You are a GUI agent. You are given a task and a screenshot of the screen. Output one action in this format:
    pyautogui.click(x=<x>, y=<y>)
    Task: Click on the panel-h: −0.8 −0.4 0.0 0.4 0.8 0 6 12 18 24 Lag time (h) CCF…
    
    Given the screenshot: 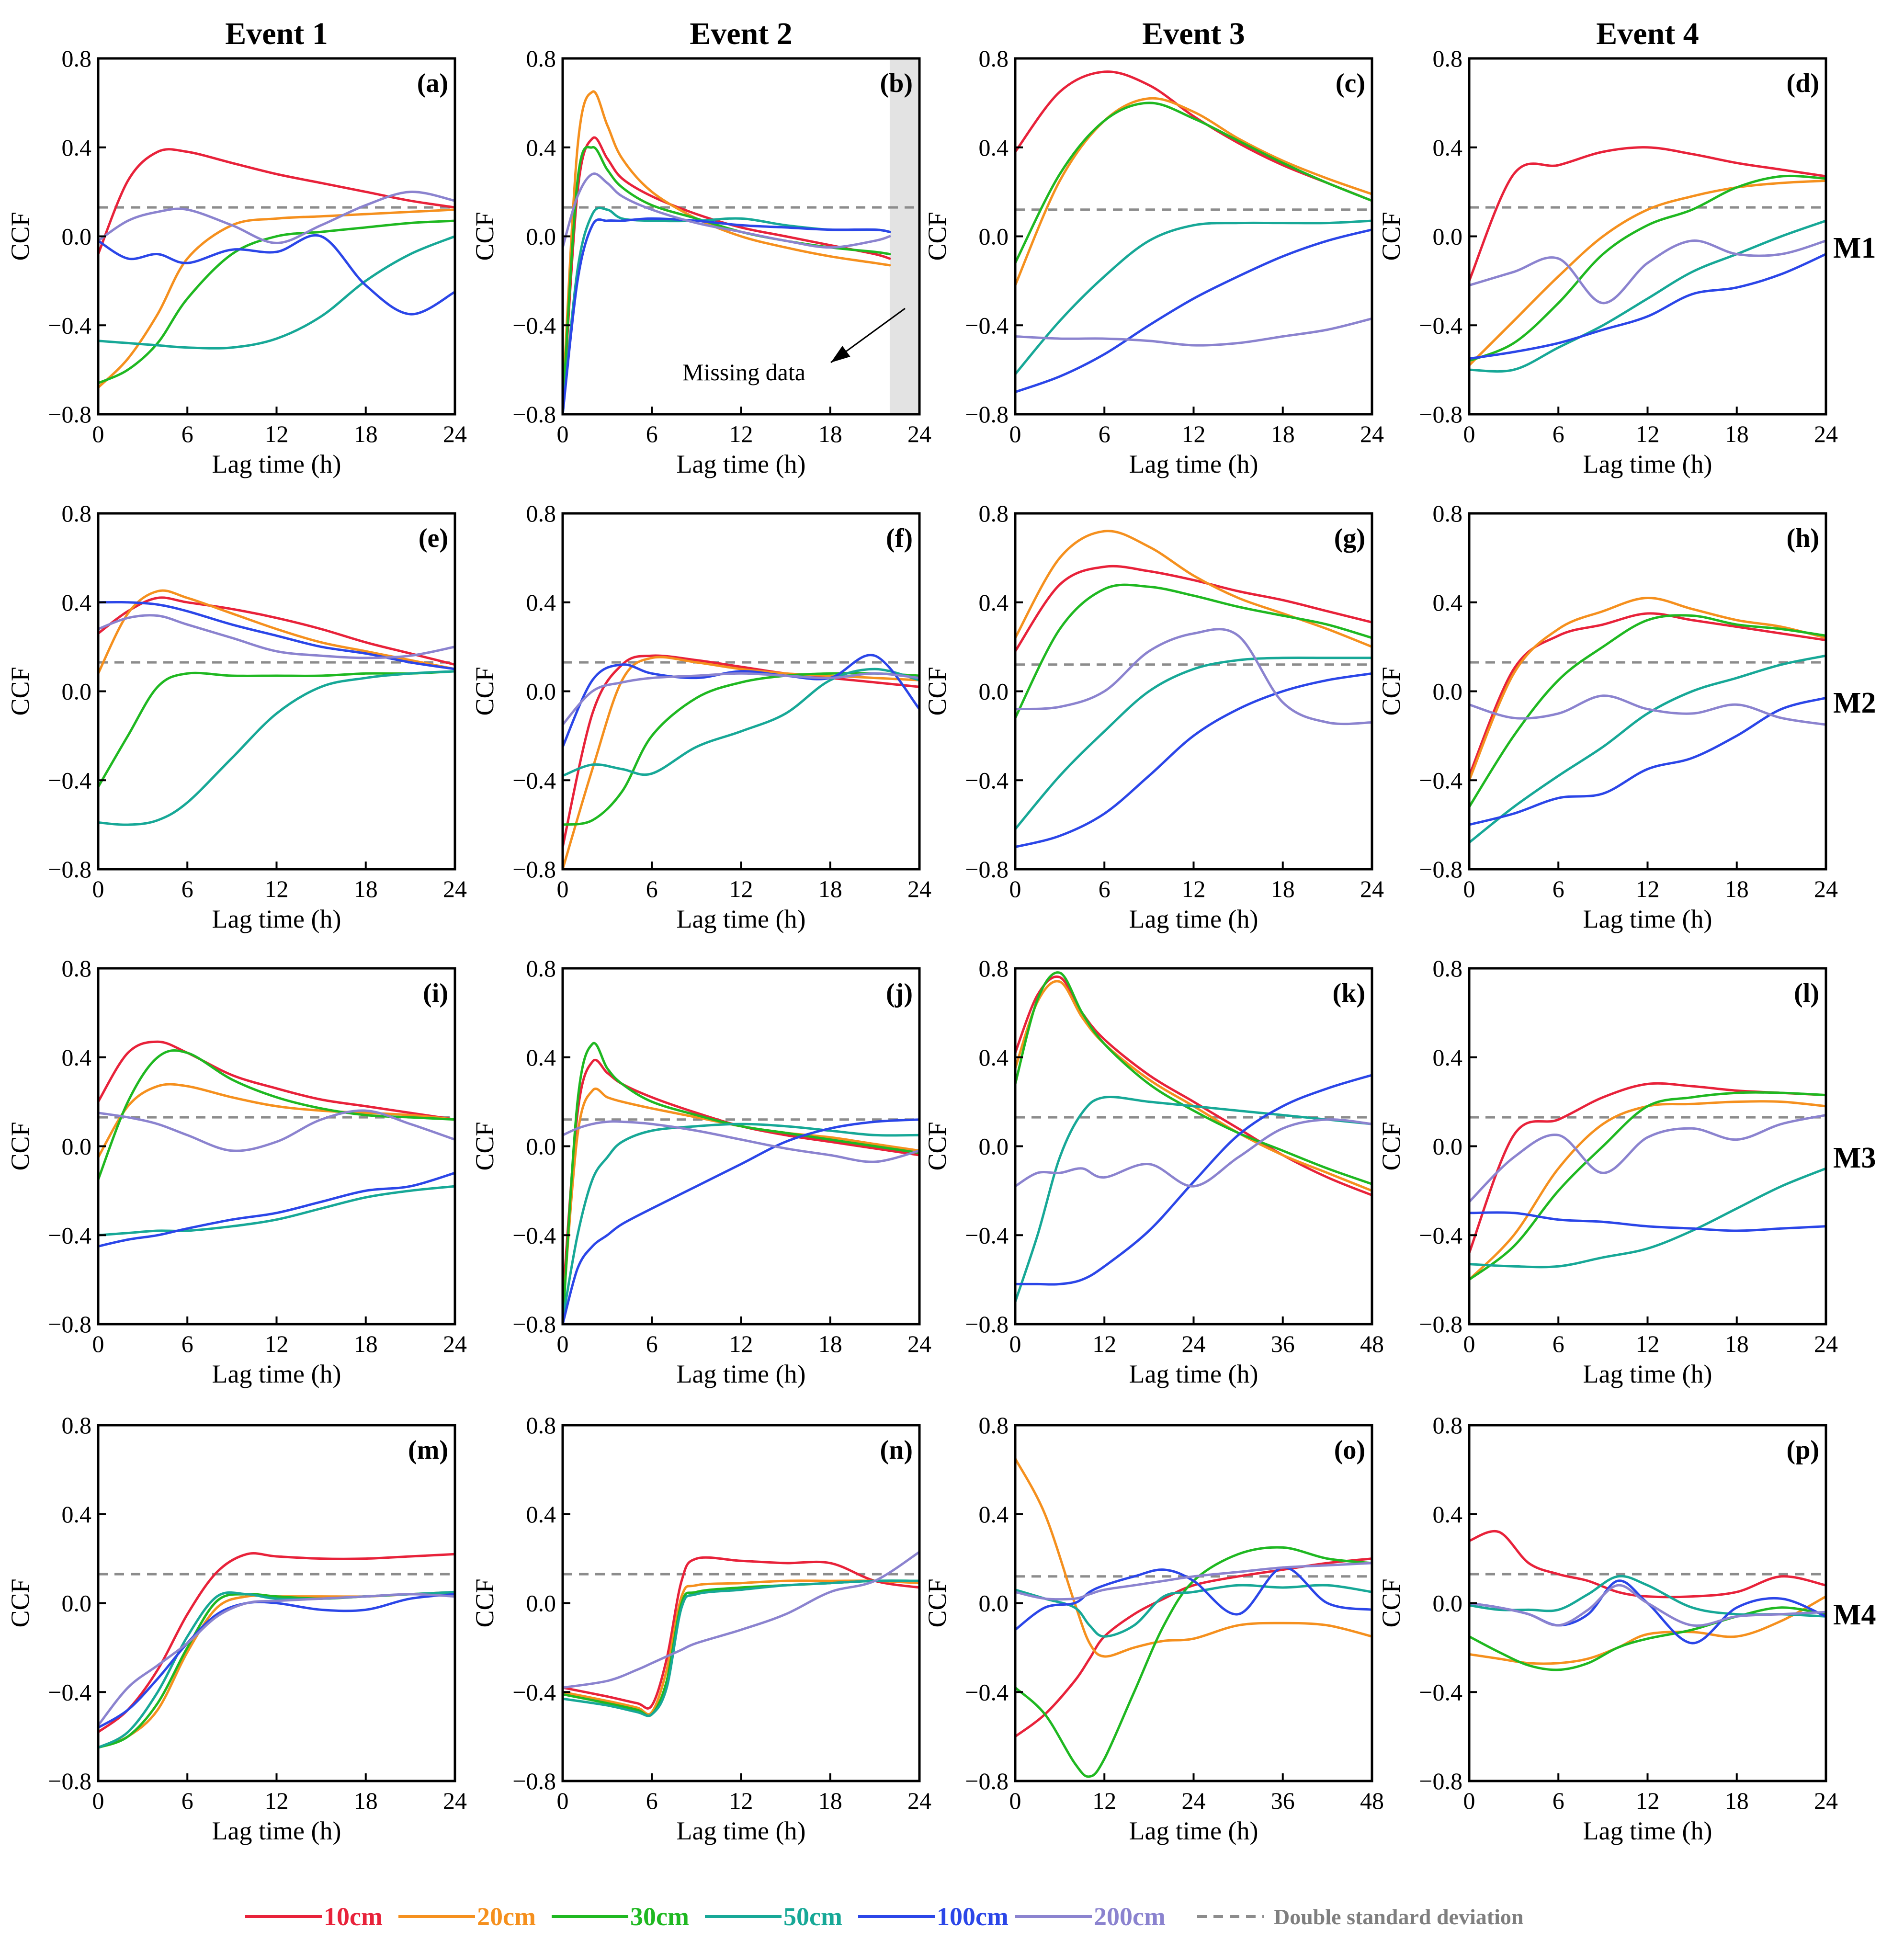 What is the action you would take?
    pyautogui.click(x=1607, y=717)
    